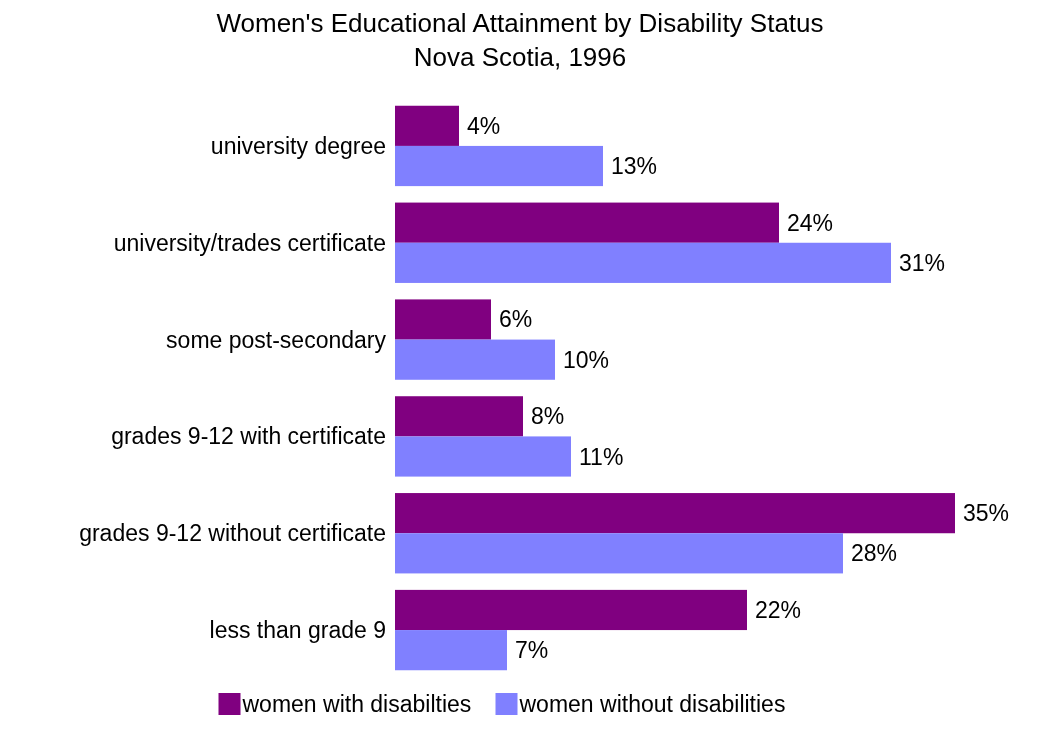 This screenshot has width=1037, height=733. Describe the element at coordinates (810, 222) in the screenshot. I see `data-label: 24%` at that location.